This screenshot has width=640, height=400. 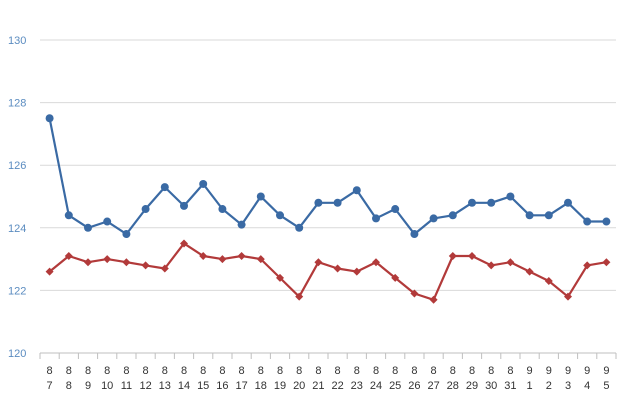 What do you see at coordinates (17, 197) in the screenshot?
I see `y-axis-tick-labels: 120 122 124 126 128 130` at bounding box center [17, 197].